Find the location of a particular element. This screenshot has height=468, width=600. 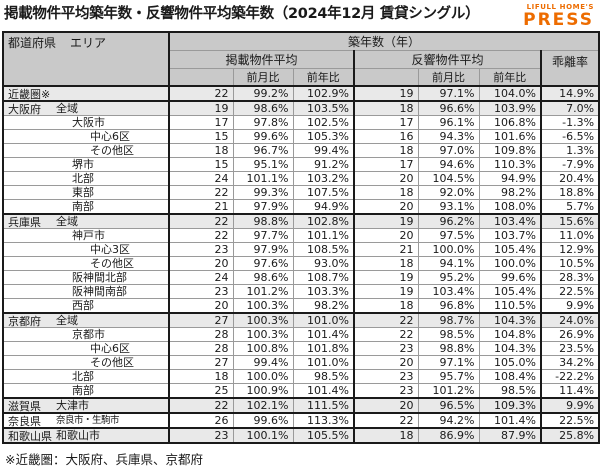

divergence-cell: 23.5% is located at coordinates (570, 348).